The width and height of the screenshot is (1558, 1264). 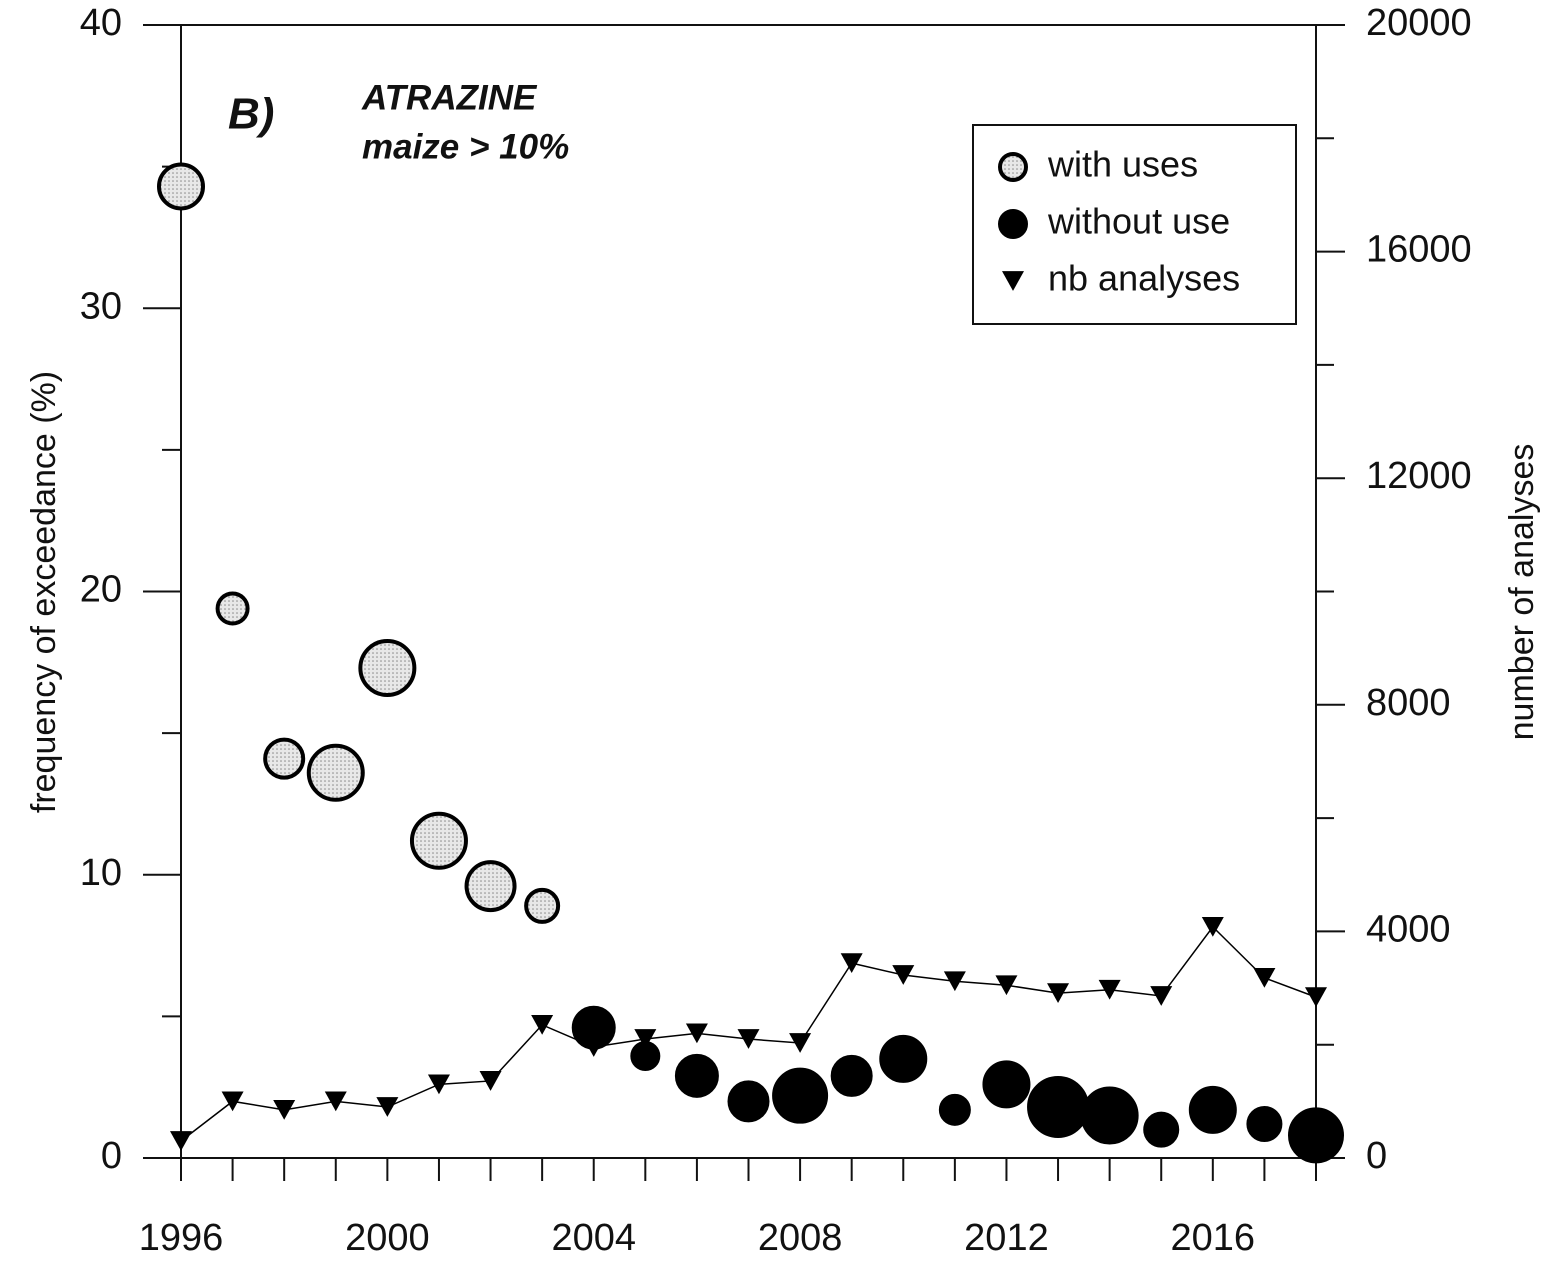 I want to click on y-axis-label: frequency of exceedance (%), so click(x=44, y=592).